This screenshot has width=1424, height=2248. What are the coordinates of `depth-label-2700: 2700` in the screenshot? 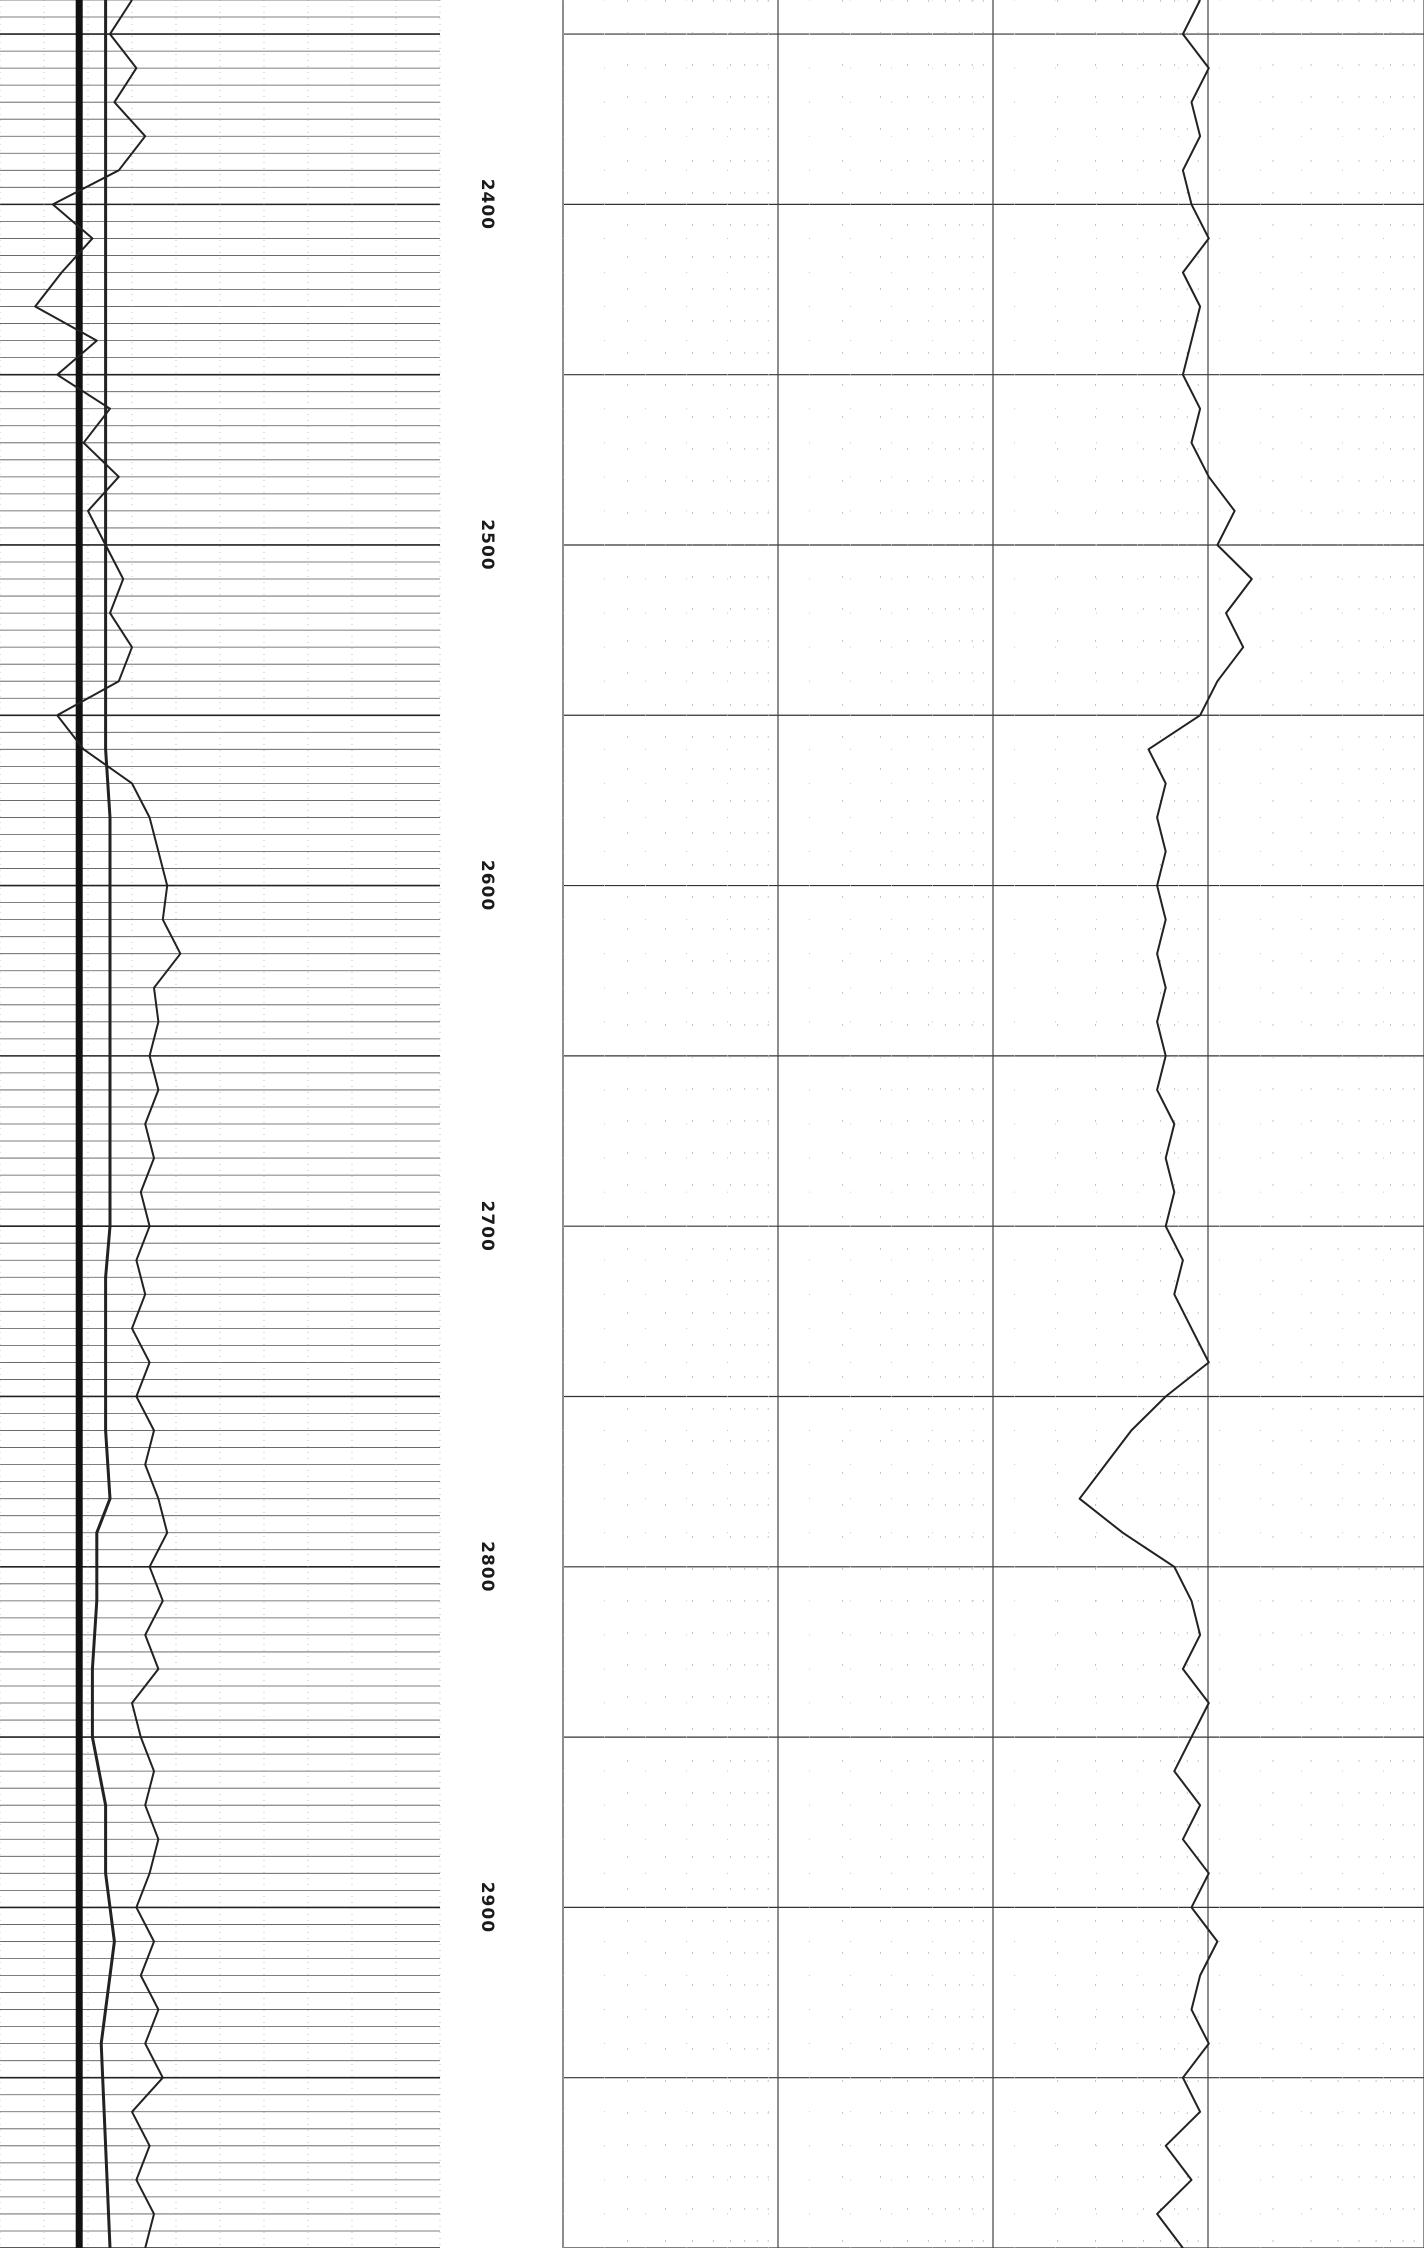 It's located at (487, 1226).